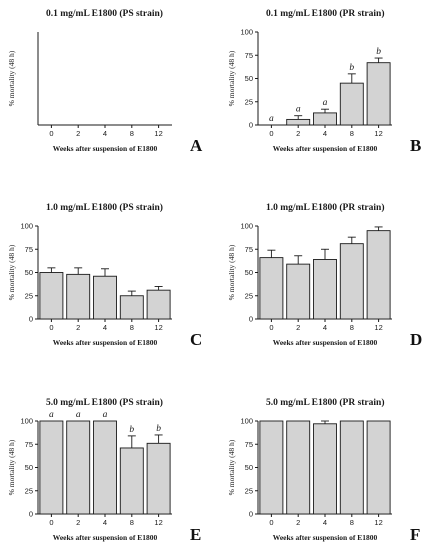 The width and height of the screenshot is (434, 550). Describe the element at coordinates (11, 467) in the screenshot. I see `panel-e-y-axis-label: % mortality (48 h)` at that location.